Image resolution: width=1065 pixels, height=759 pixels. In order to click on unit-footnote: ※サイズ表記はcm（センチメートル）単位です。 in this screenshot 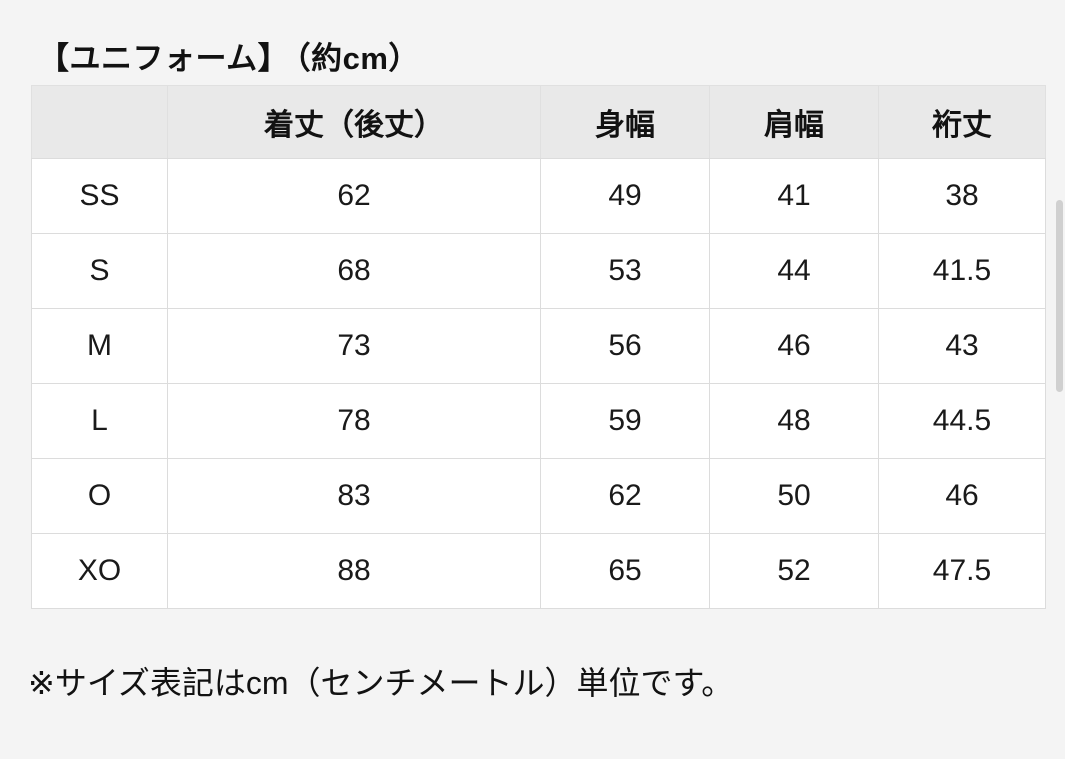, I will do `click(381, 683)`.